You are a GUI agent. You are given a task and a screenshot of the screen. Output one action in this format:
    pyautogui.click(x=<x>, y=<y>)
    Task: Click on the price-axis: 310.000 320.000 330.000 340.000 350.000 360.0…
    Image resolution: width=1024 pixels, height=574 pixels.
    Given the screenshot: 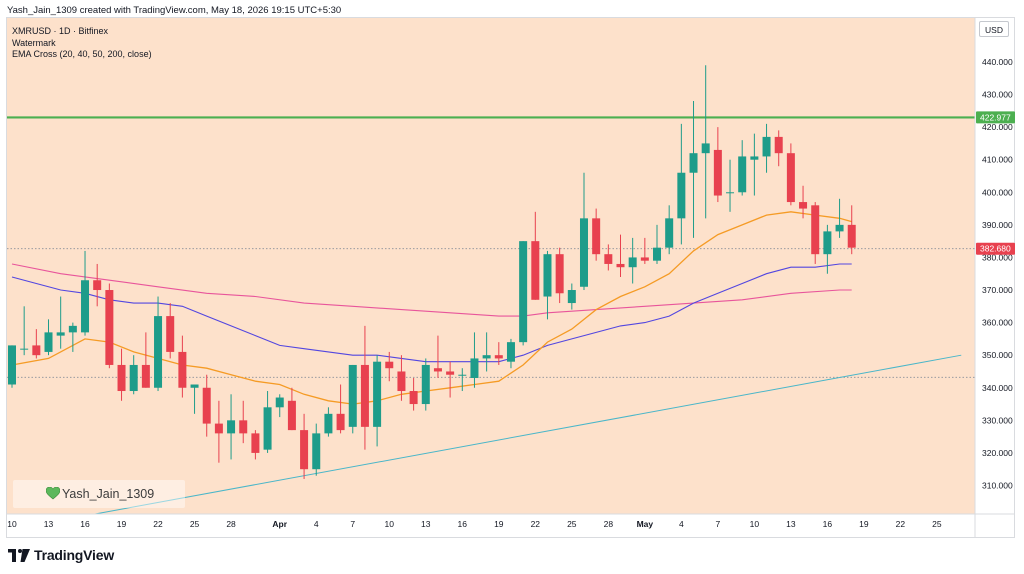 What is the action you would take?
    pyautogui.click(x=997, y=274)
    